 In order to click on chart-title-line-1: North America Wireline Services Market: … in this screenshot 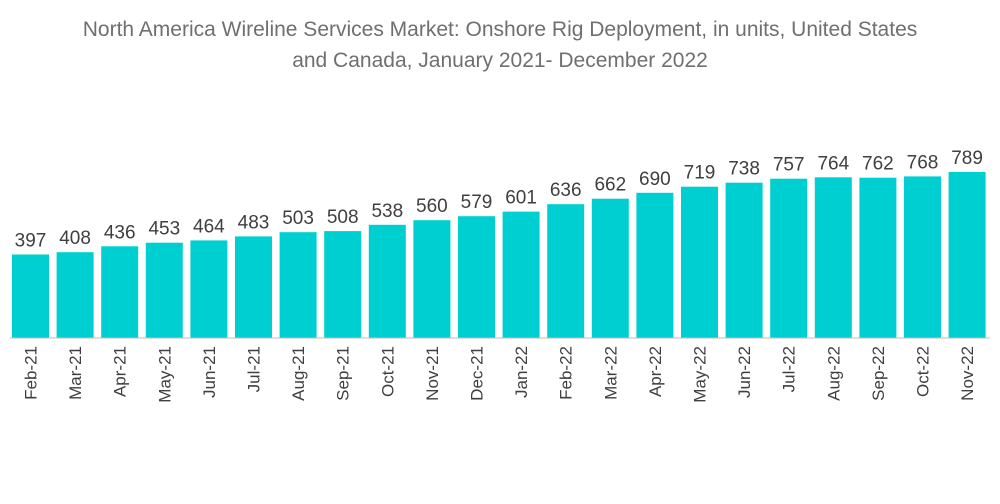, I will do `click(500, 29)`.